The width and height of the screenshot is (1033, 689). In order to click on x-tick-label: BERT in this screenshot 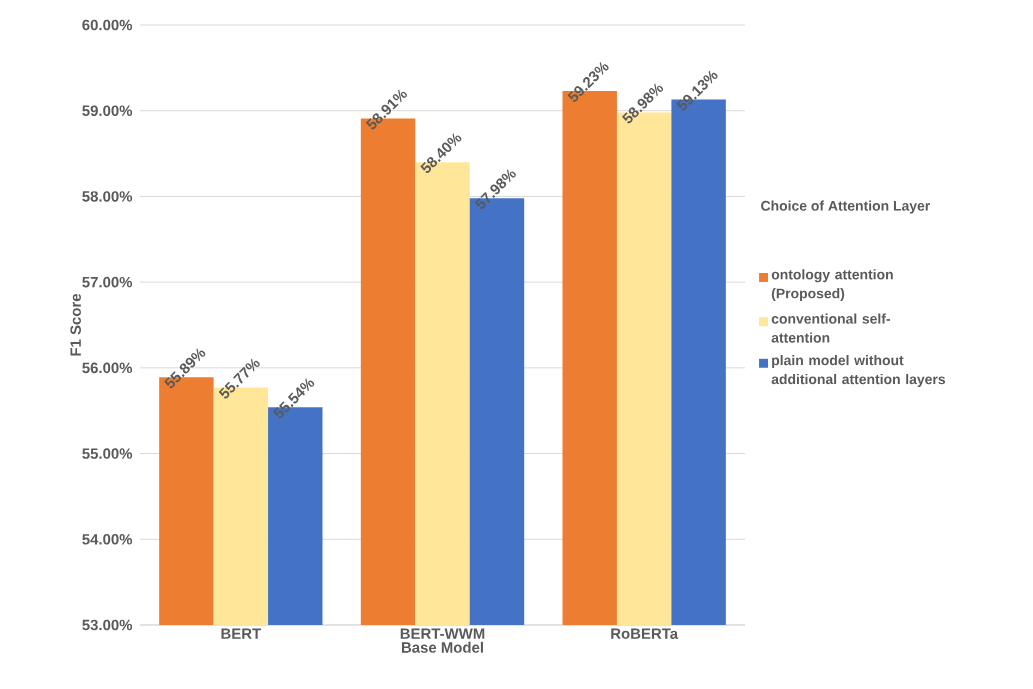, I will do `click(241, 633)`.